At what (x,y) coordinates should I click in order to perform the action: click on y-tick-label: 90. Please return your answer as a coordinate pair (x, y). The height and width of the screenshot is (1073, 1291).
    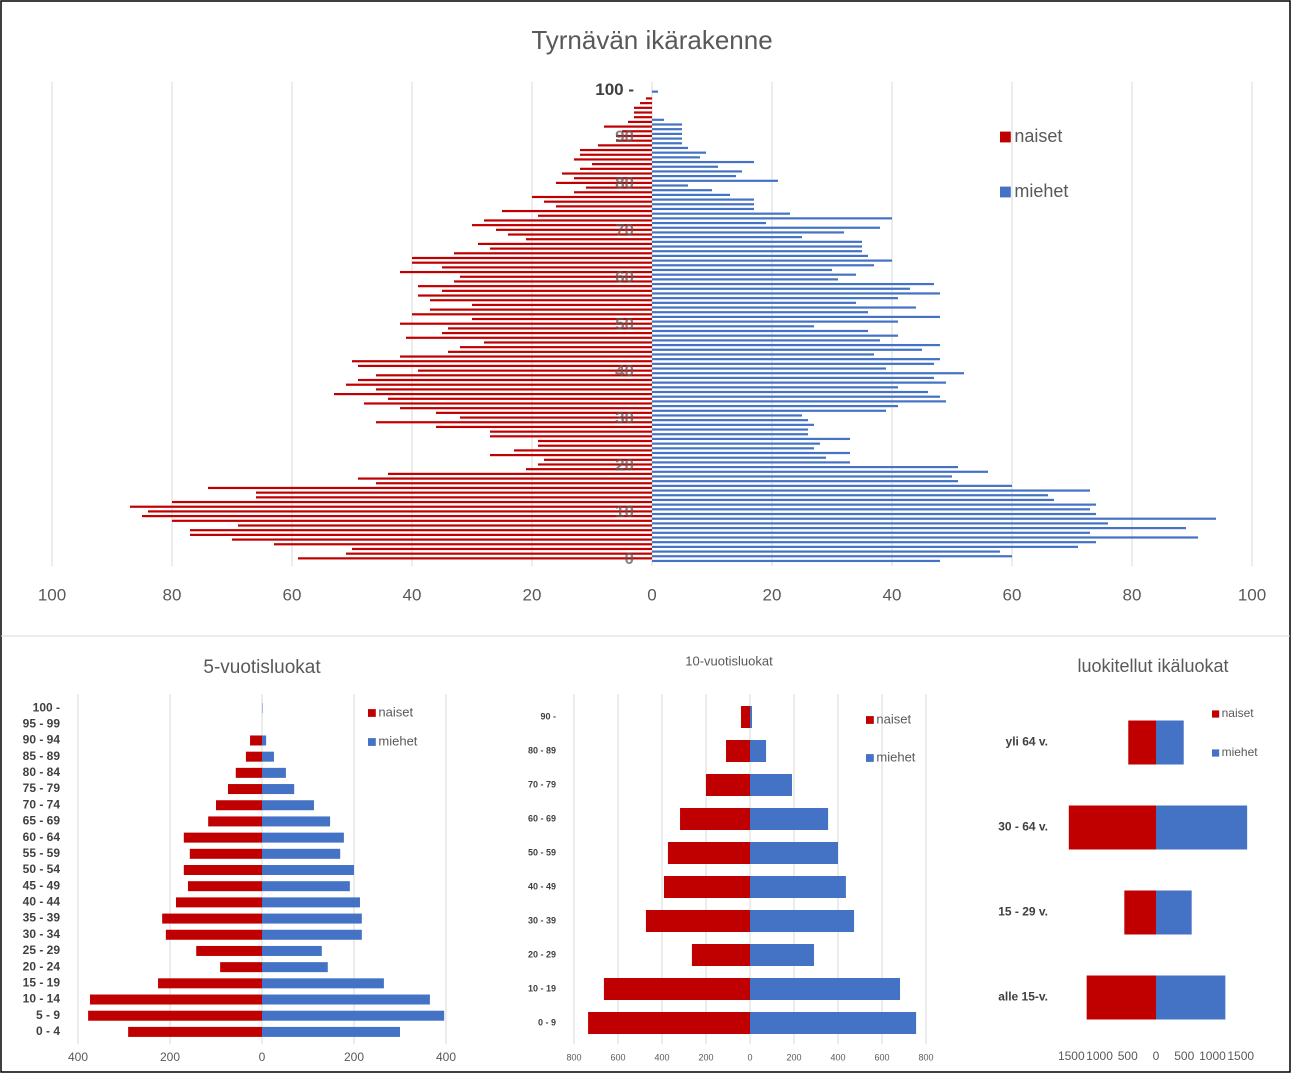
    Looking at the image, I should click on (624, 136).